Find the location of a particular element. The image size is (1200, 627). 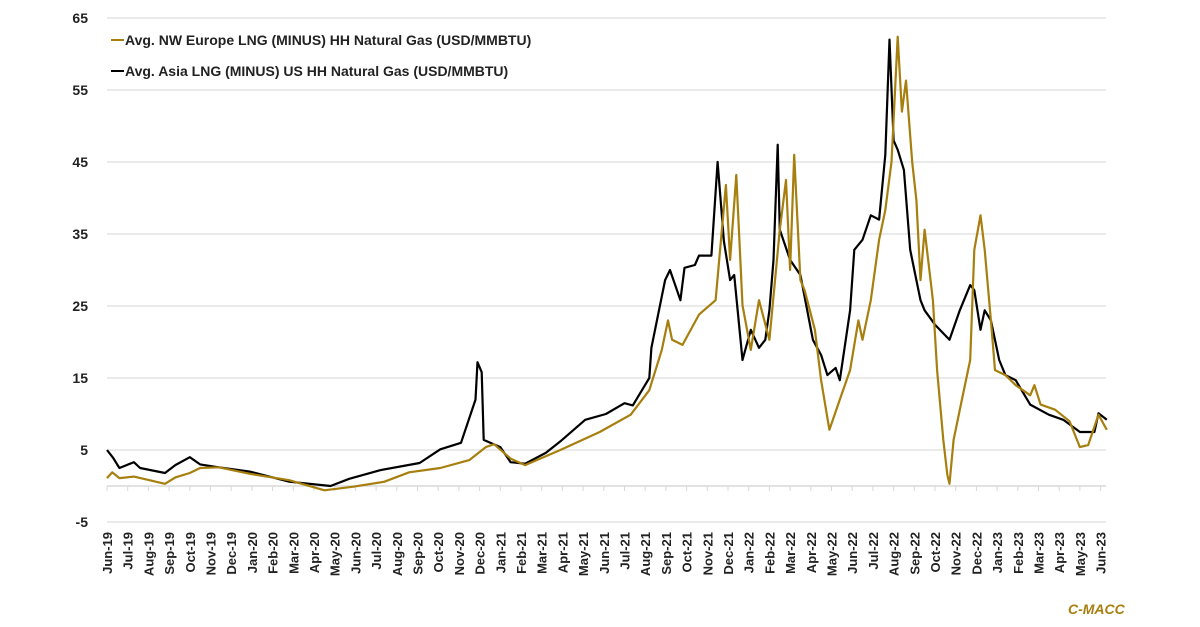

x-tick-label: Mar-21 is located at coordinates (542, 553).